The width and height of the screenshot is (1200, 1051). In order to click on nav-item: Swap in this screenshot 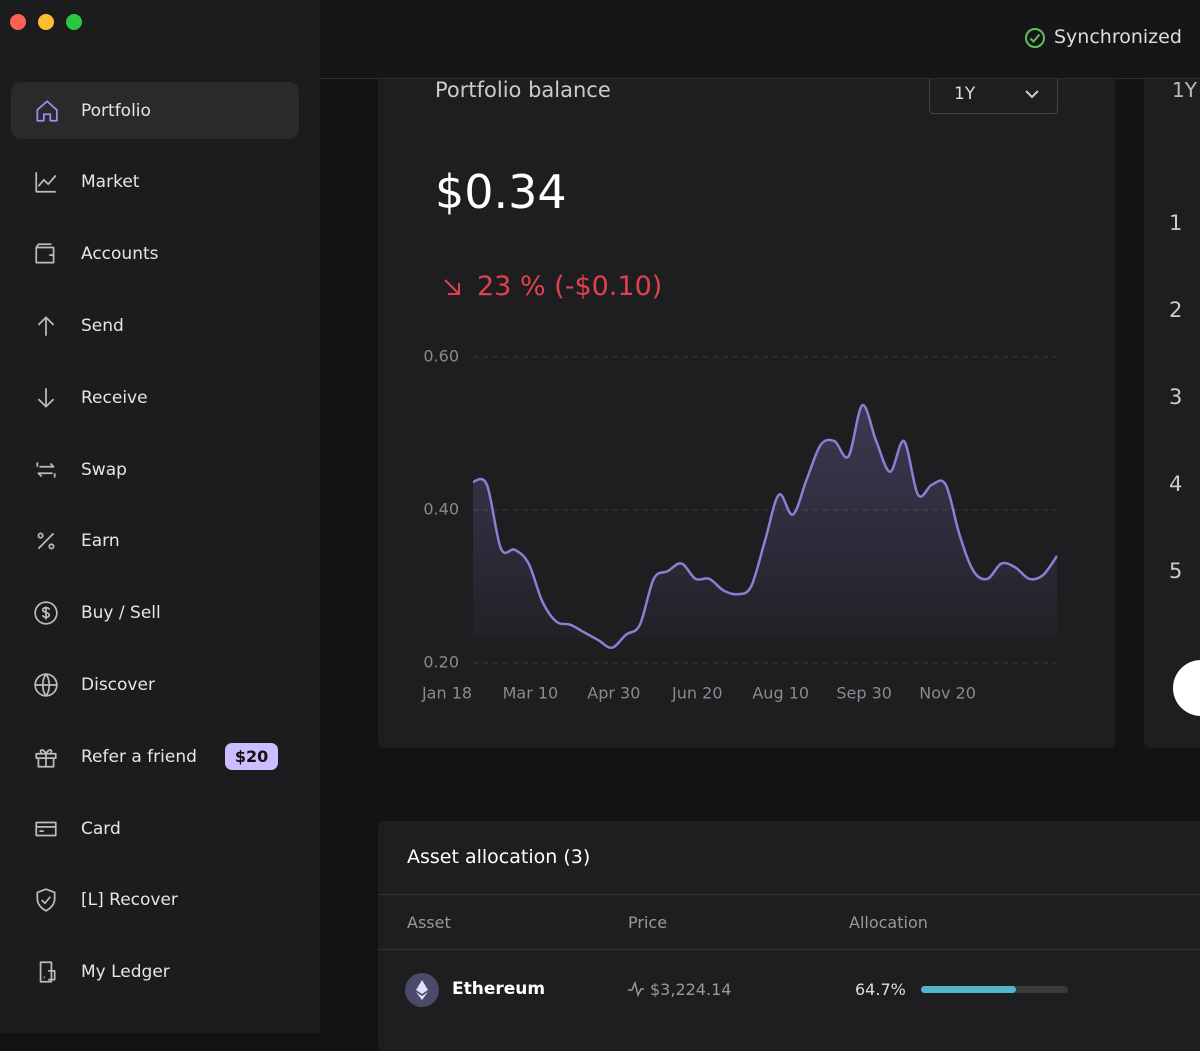, I will do `click(155, 469)`.